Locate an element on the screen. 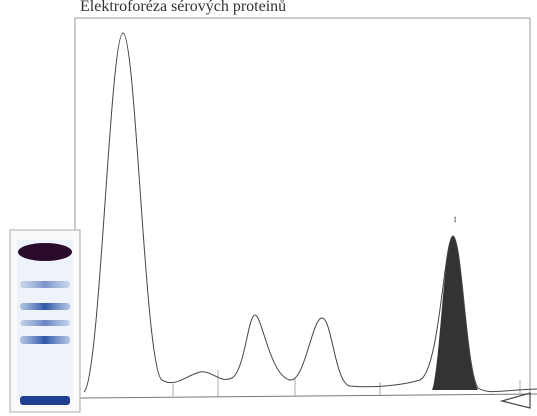 This screenshot has height=416, width=537. fraction-ticks is located at coordinates (346, 383).